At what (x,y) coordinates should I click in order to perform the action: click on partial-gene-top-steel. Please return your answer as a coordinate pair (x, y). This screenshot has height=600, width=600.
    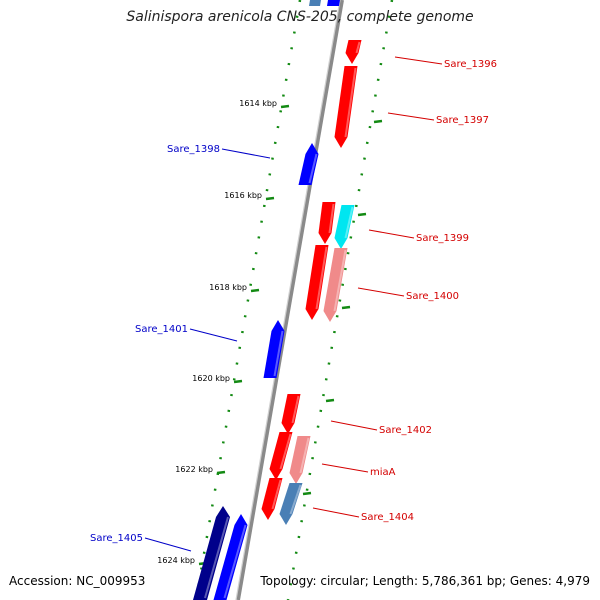
    Looking at the image, I should click on (315, 3).